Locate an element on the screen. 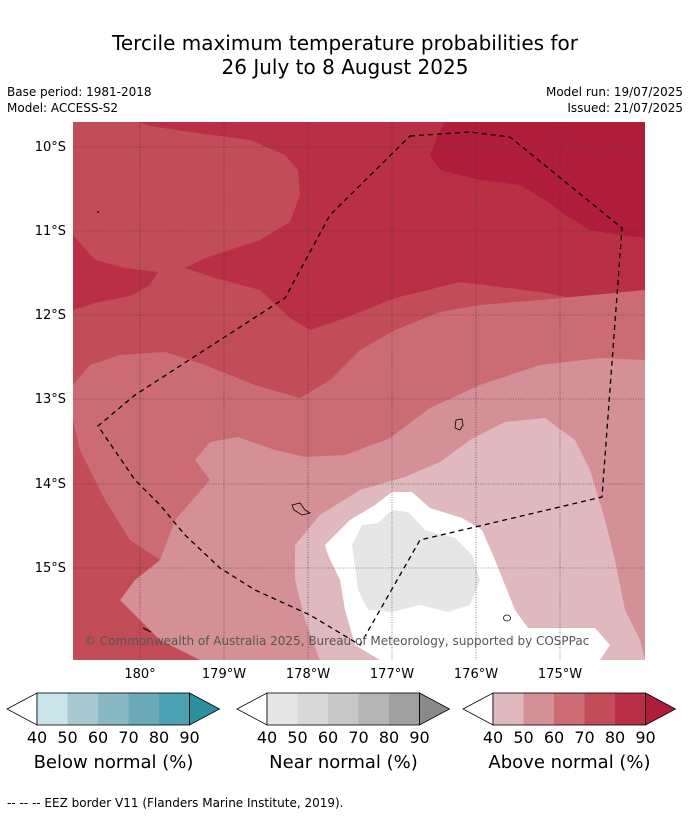  contour-80-90-west is located at coordinates (115, 272).